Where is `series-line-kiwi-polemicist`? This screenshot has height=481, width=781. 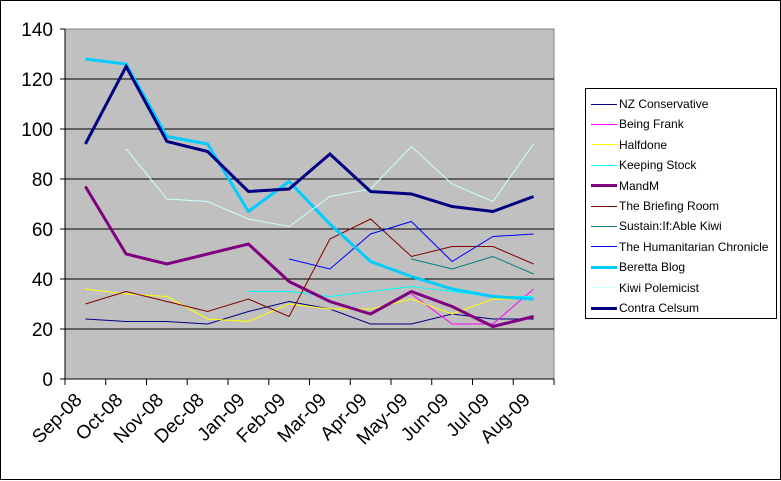 series-line-kiwi-polemicist is located at coordinates (330, 185).